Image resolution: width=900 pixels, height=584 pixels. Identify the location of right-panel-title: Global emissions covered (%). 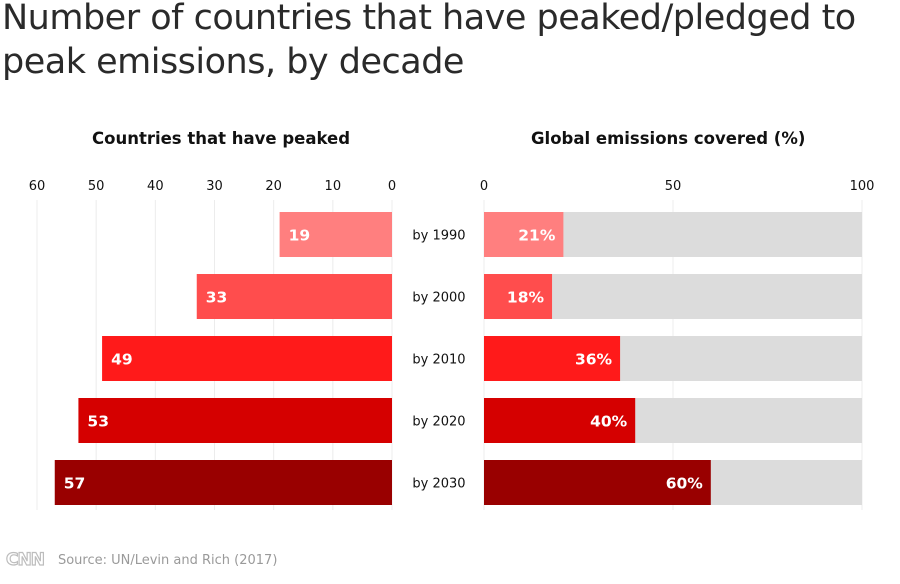
(668, 138).